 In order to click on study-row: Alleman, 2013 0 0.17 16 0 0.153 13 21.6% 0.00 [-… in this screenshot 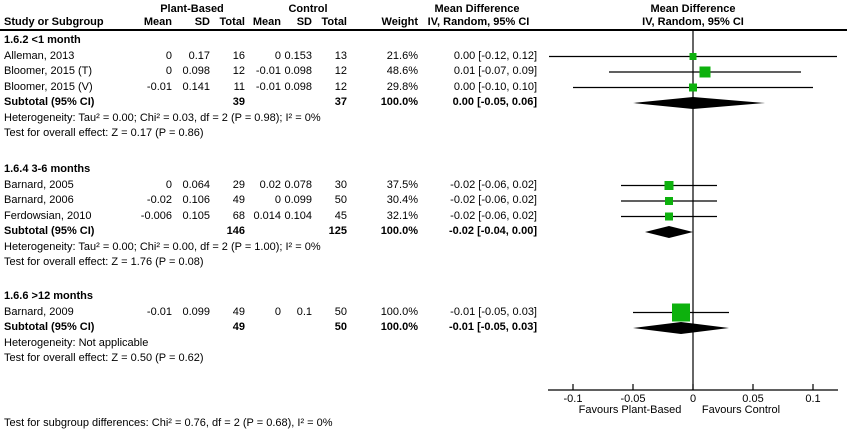, I will do `click(280, 57)`.